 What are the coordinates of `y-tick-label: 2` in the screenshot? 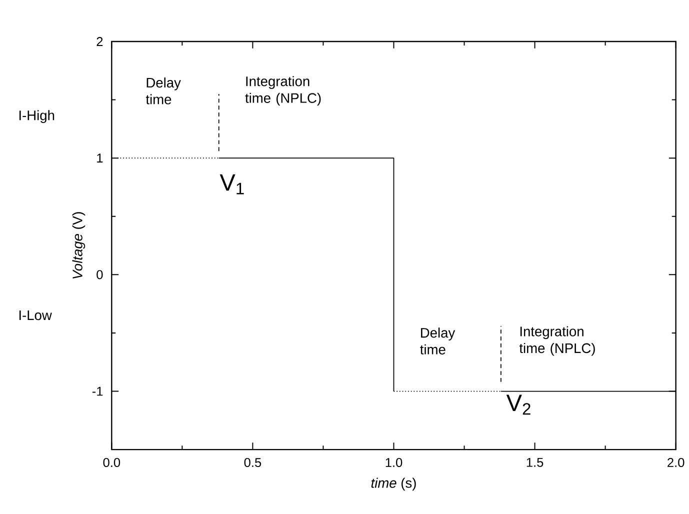 It's located at (99, 41).